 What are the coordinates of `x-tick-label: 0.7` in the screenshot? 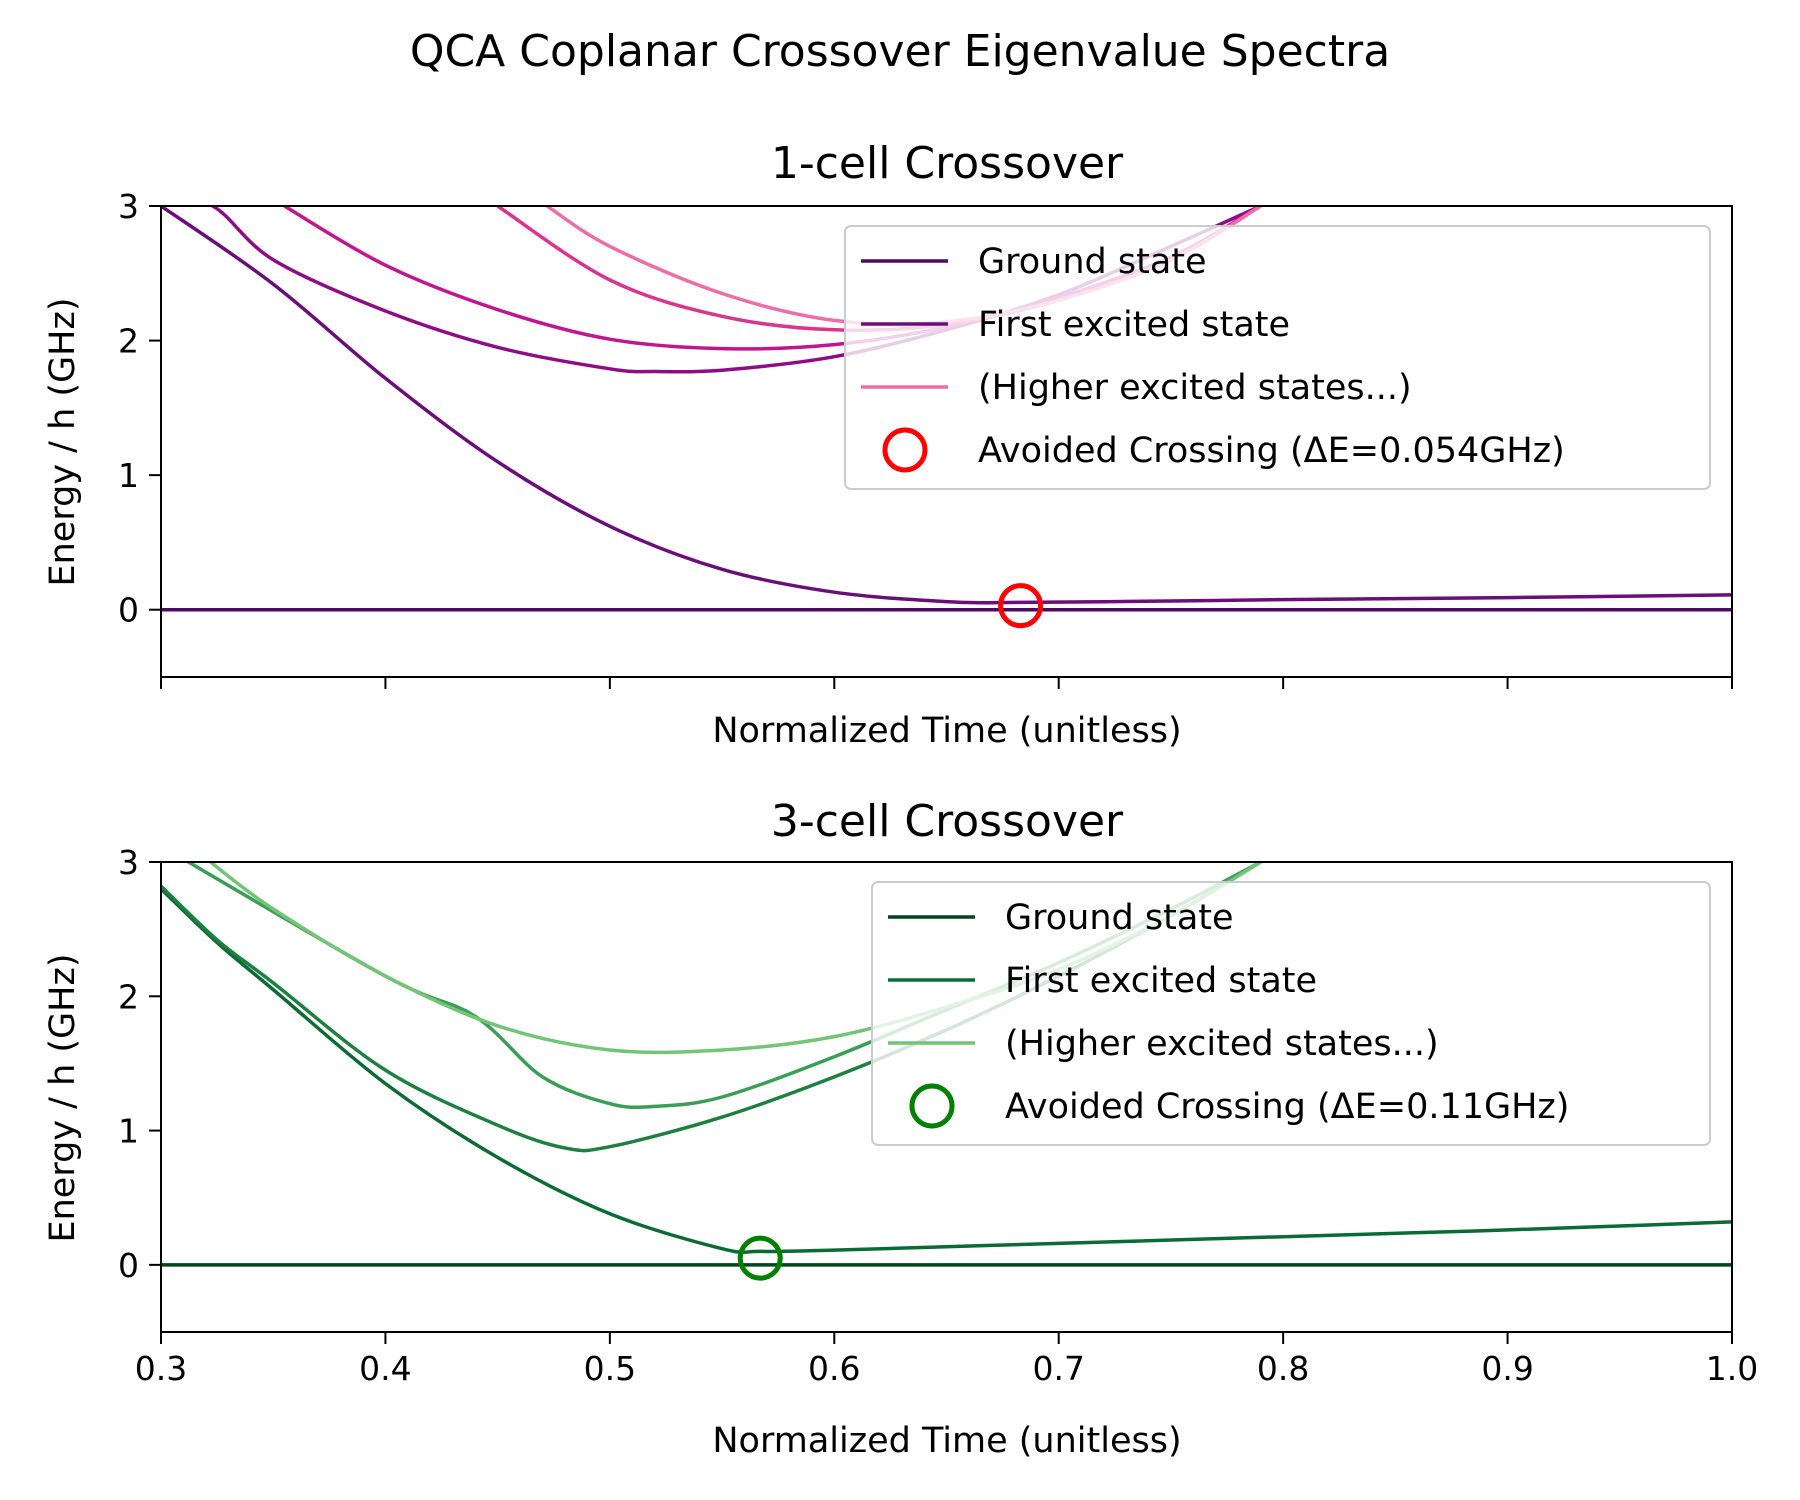 It's located at (1058, 1368).